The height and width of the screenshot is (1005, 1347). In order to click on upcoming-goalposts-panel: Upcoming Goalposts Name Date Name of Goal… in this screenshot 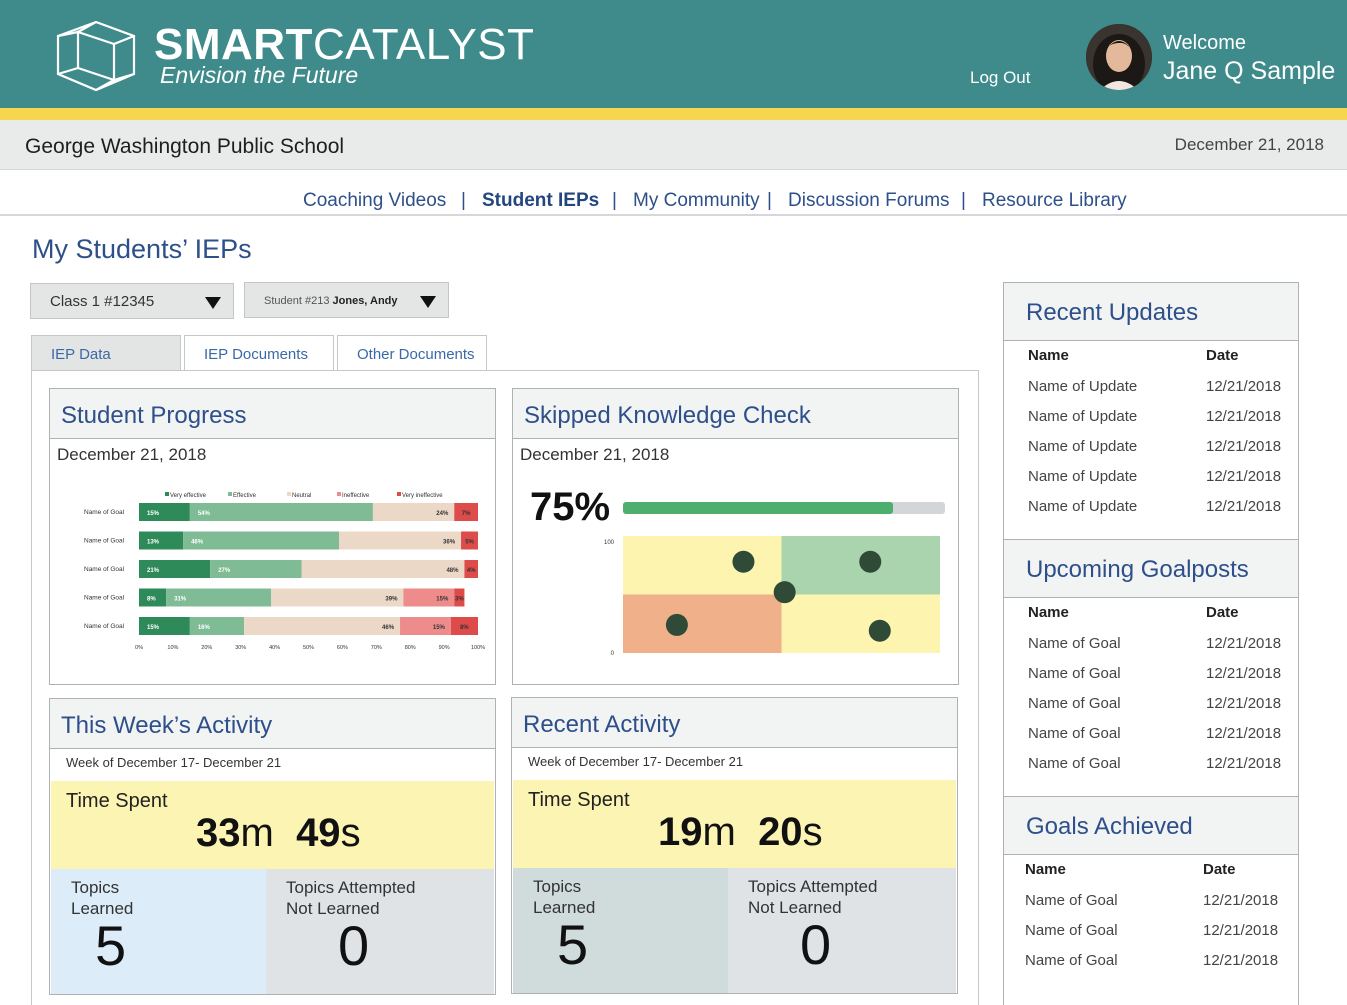, I will do `click(1151, 668)`.